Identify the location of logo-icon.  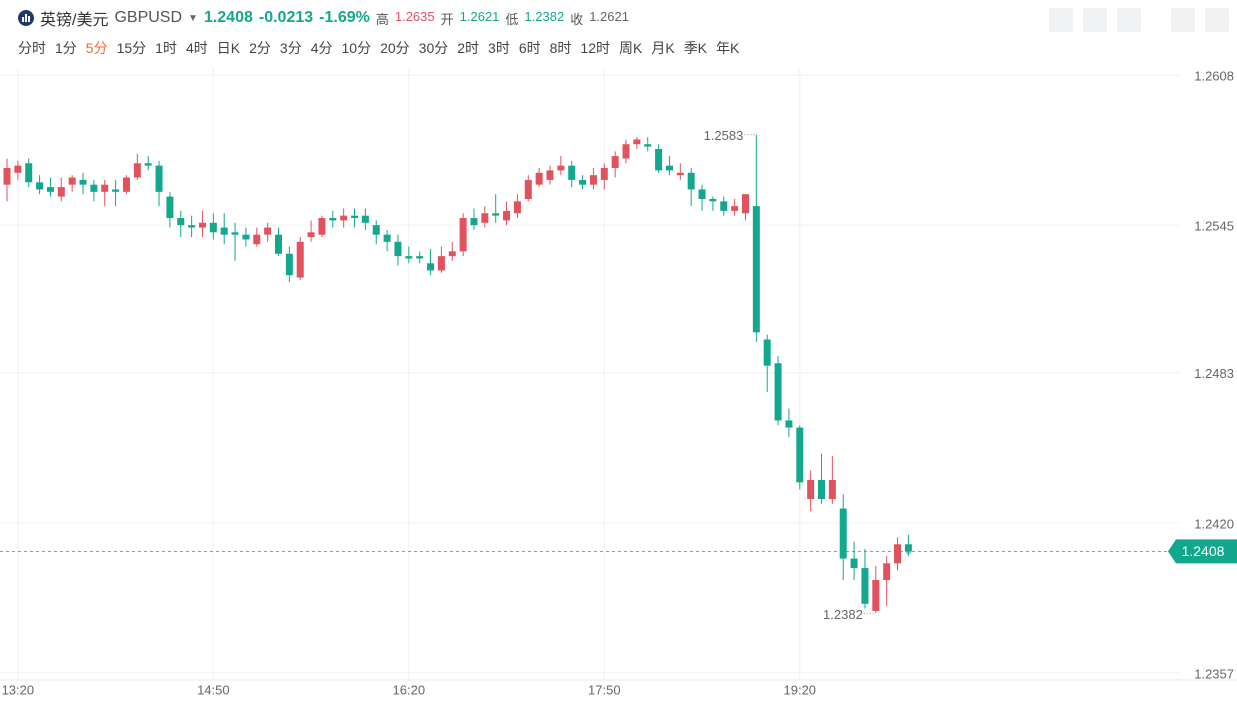
(26, 18).